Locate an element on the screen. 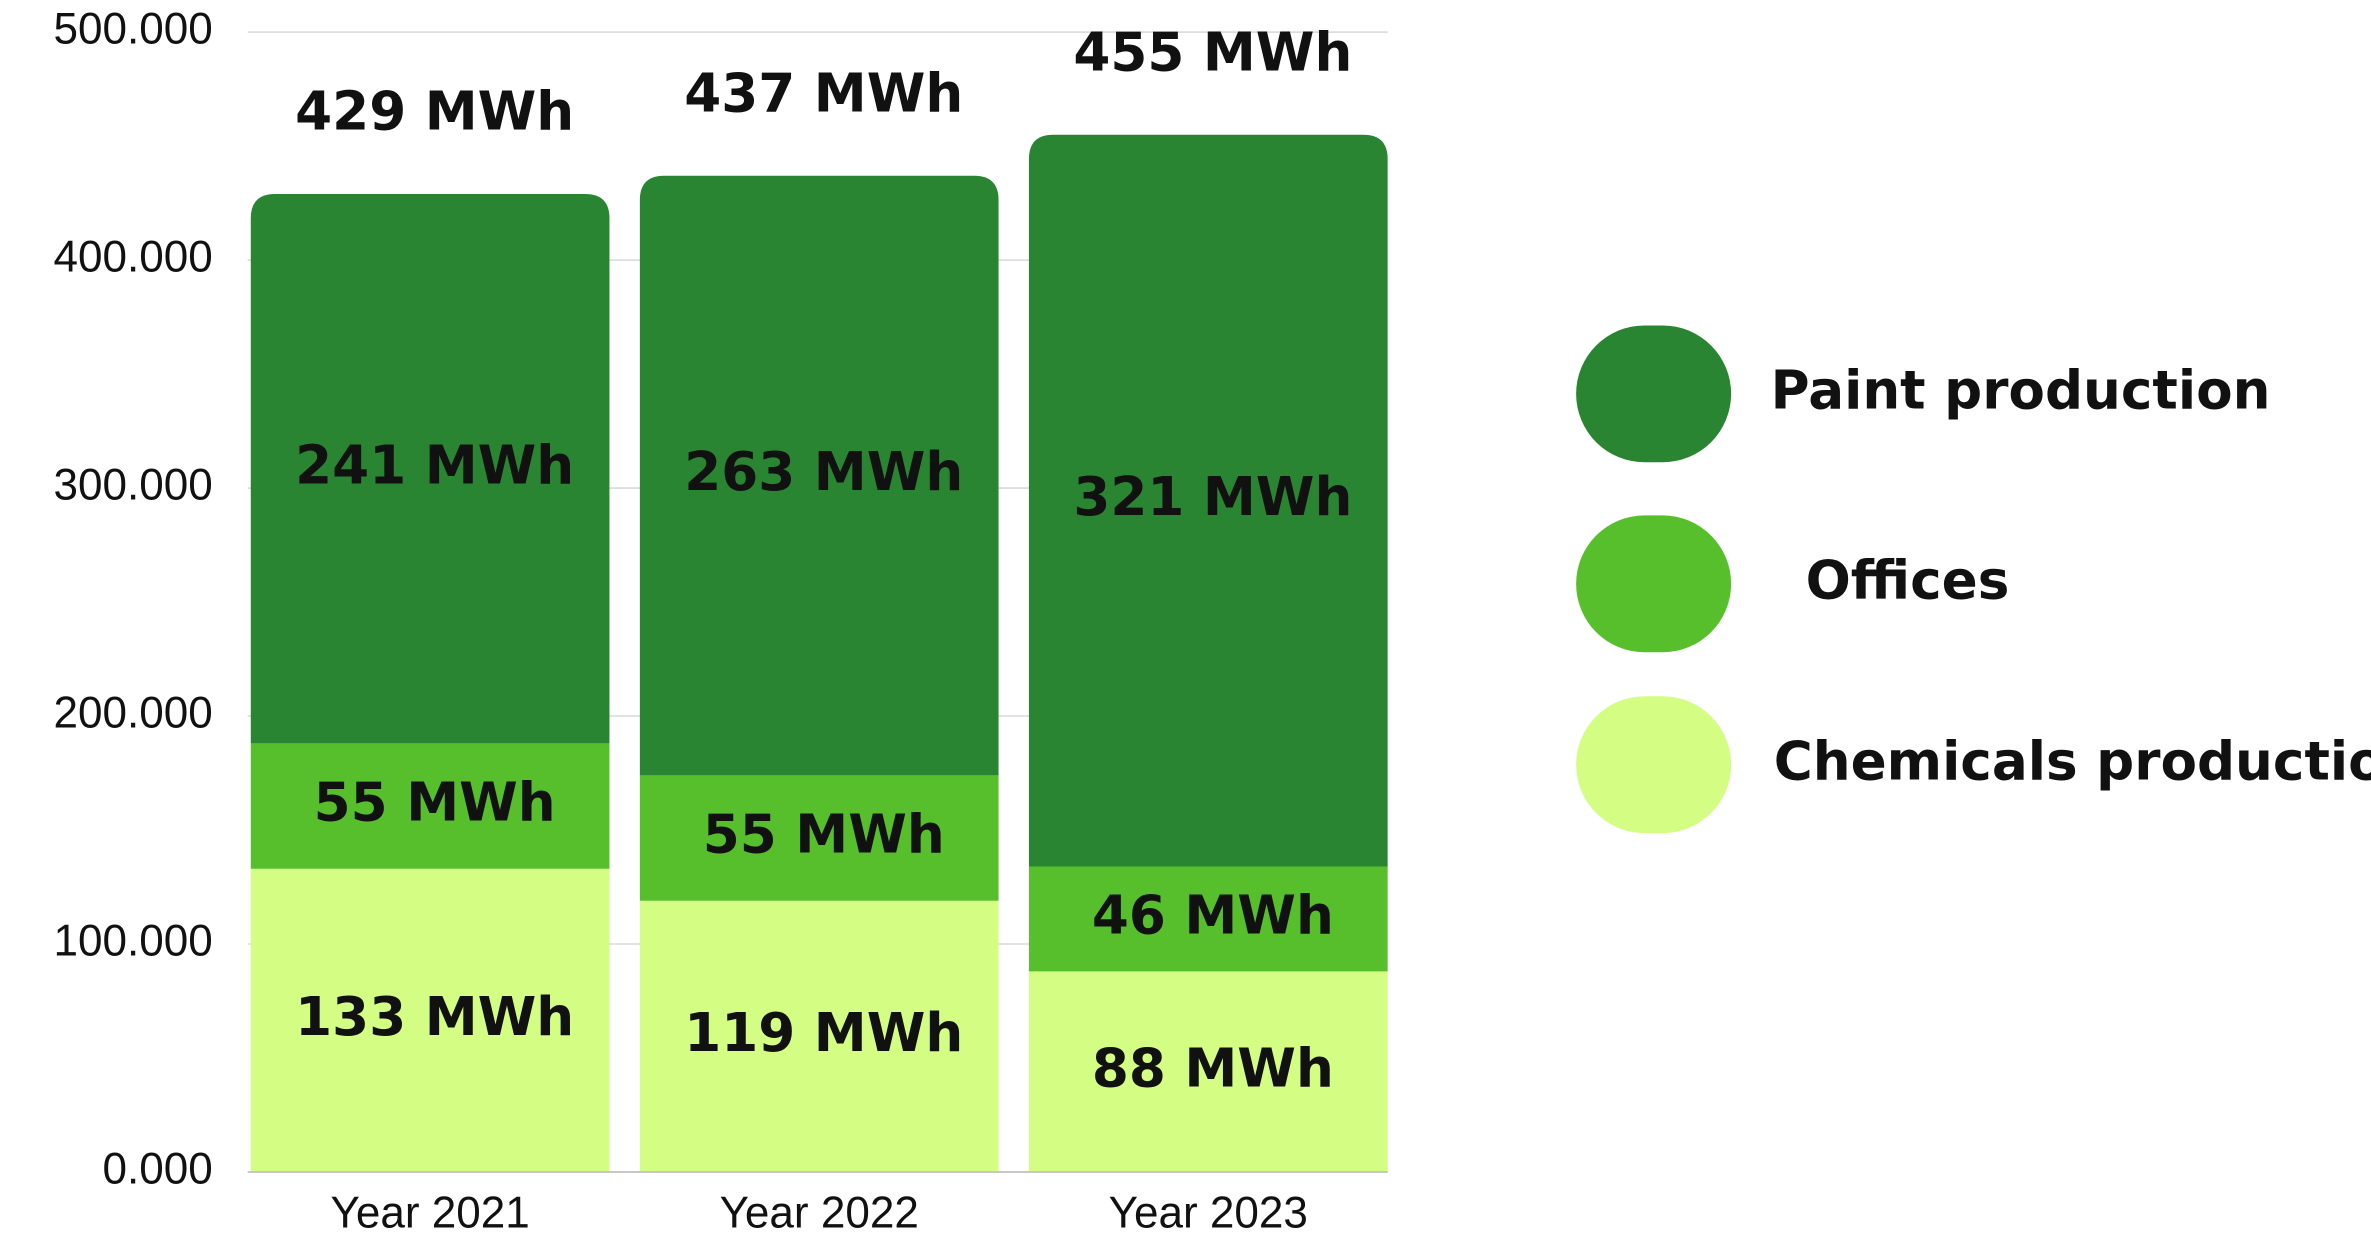 The height and width of the screenshot is (1233, 2371). value-label: 321 MWh is located at coordinates (1212, 497).